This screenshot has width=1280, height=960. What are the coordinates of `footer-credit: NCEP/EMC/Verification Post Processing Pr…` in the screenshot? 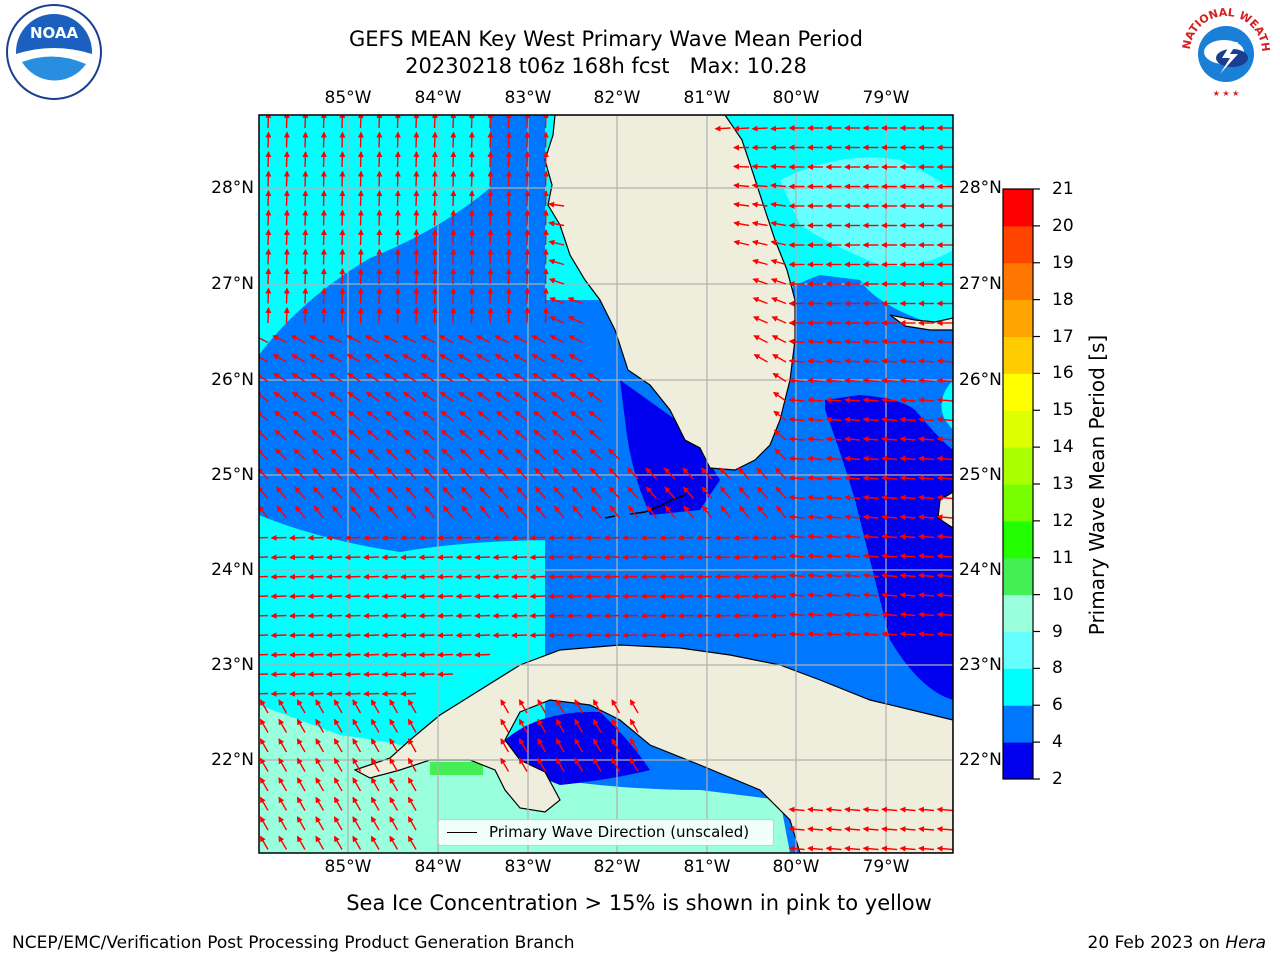 It's located at (293, 943).